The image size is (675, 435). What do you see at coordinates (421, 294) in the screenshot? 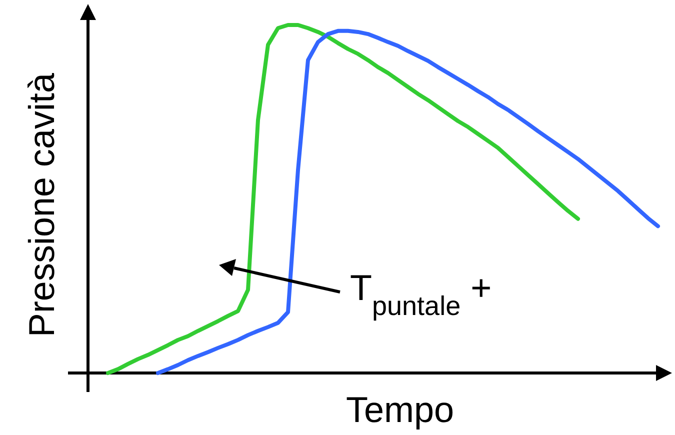
I see `annotation: T$_{puntale}$ +` at bounding box center [421, 294].